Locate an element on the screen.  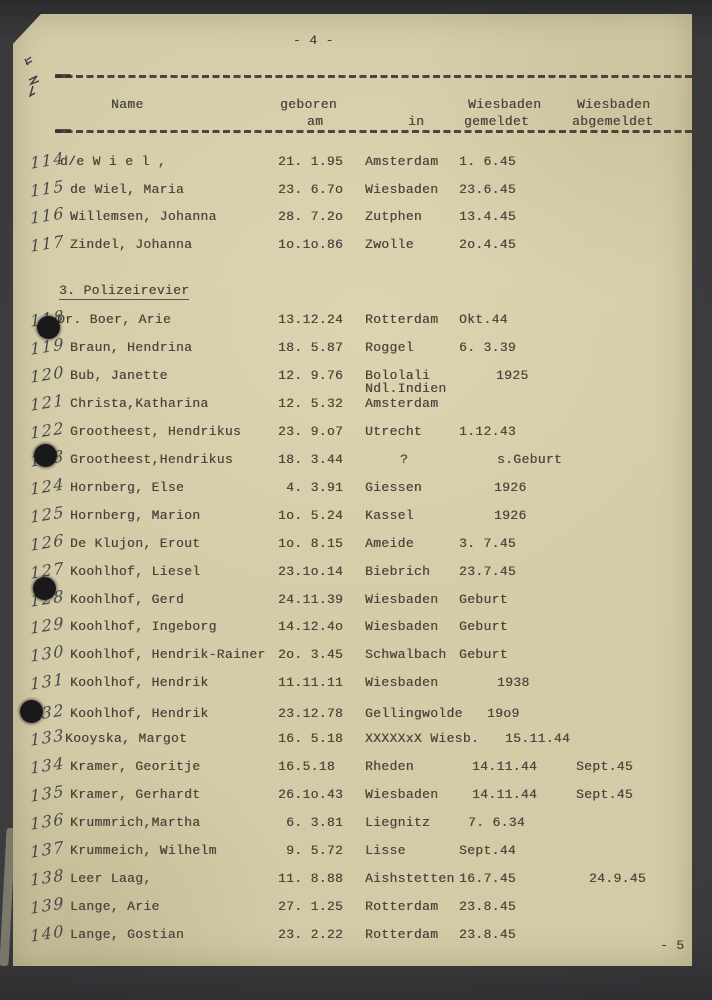
born-date-cell: 9. 5.72 is located at coordinates (311, 851).